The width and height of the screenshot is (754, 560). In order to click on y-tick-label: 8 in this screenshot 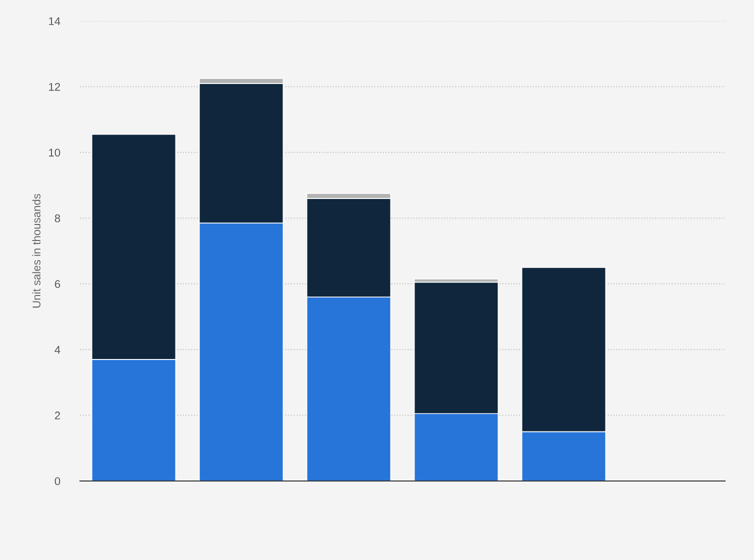, I will do `click(57, 218)`.